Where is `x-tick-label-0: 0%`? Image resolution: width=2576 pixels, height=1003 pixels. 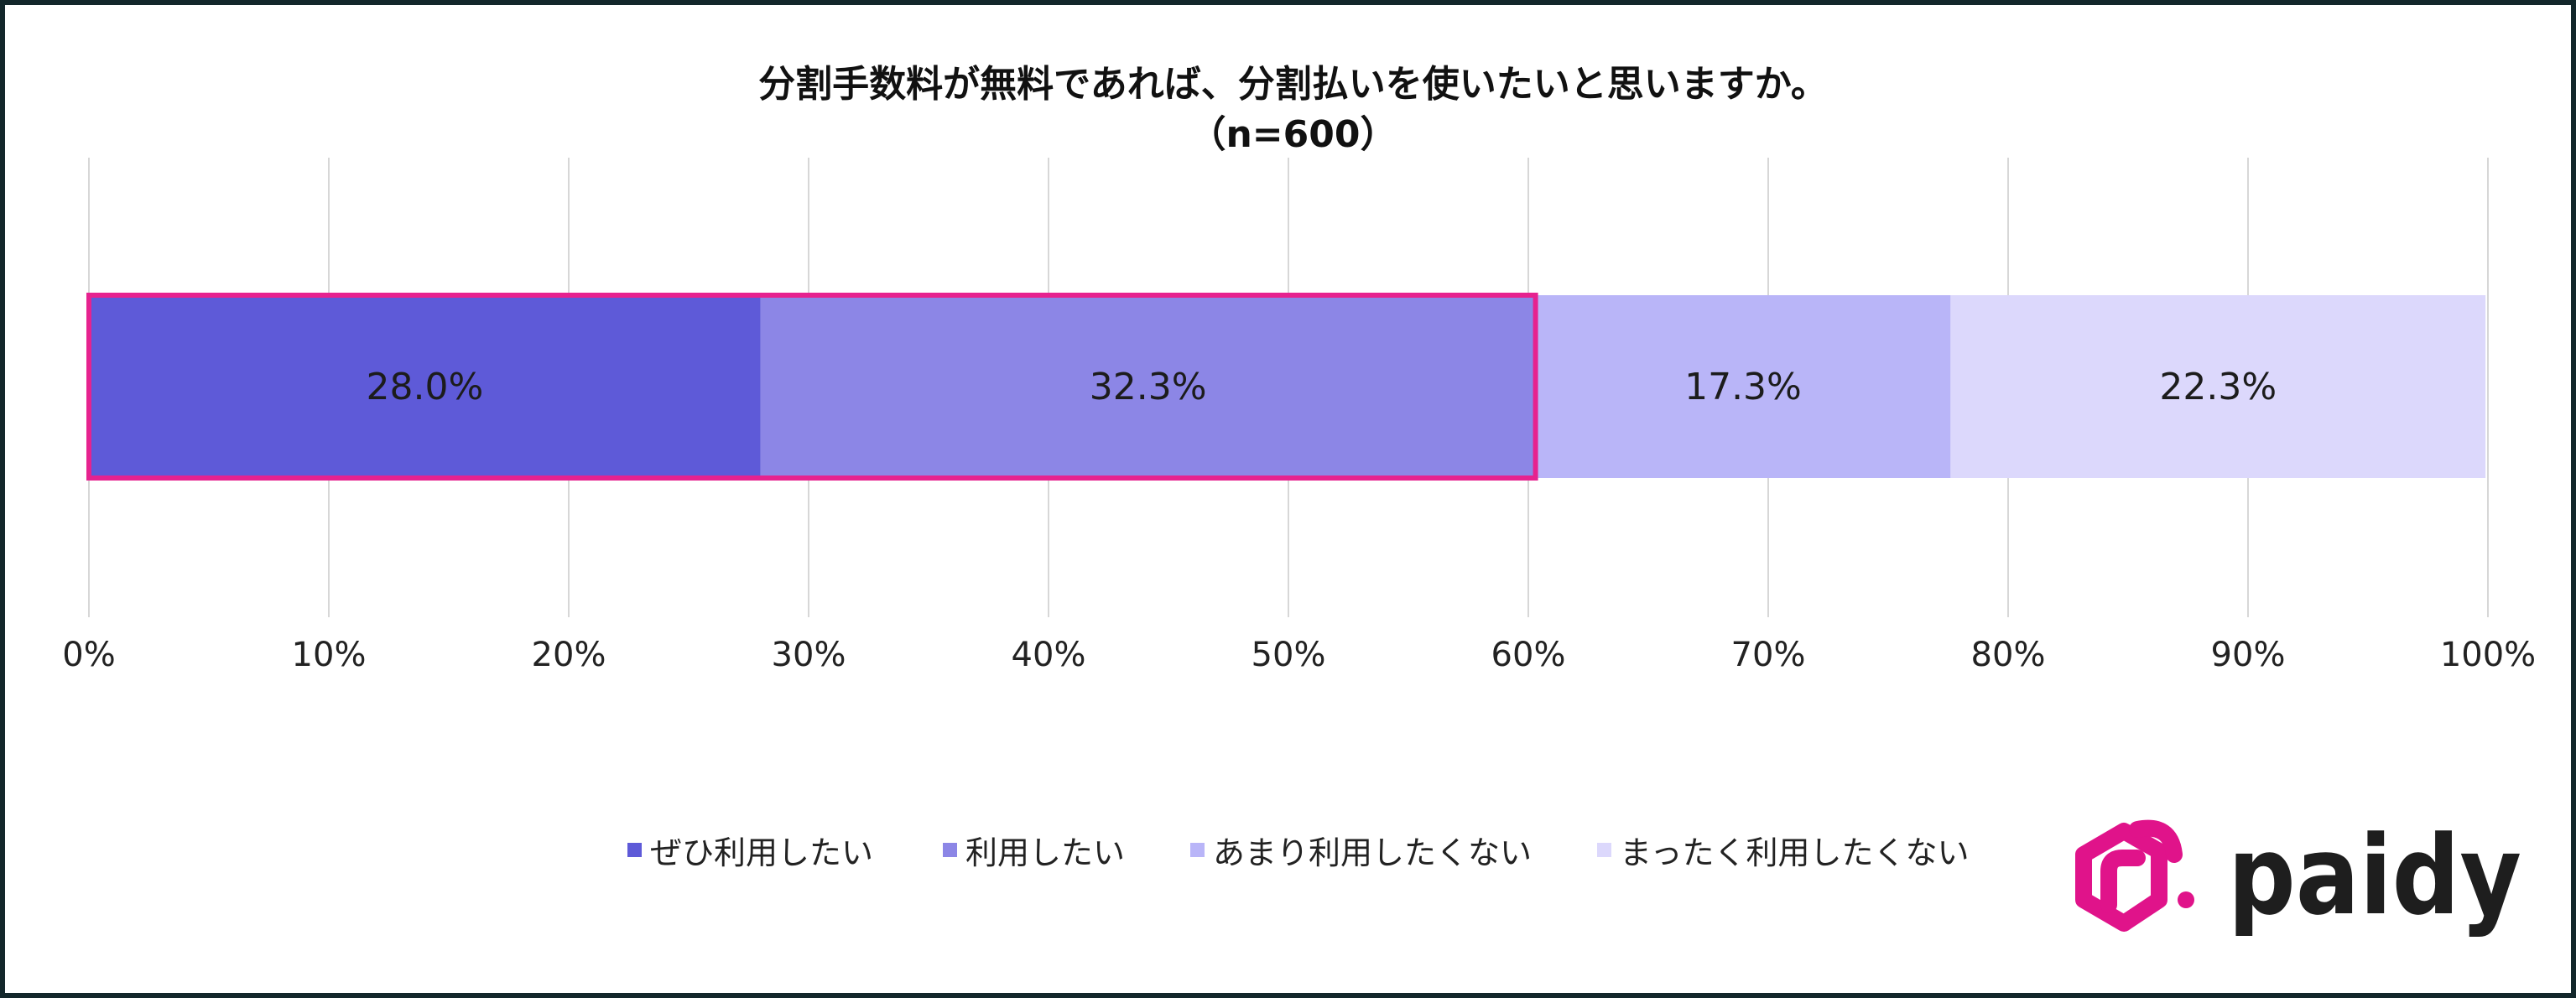
x-tick-label-0: 0% is located at coordinates (88, 655).